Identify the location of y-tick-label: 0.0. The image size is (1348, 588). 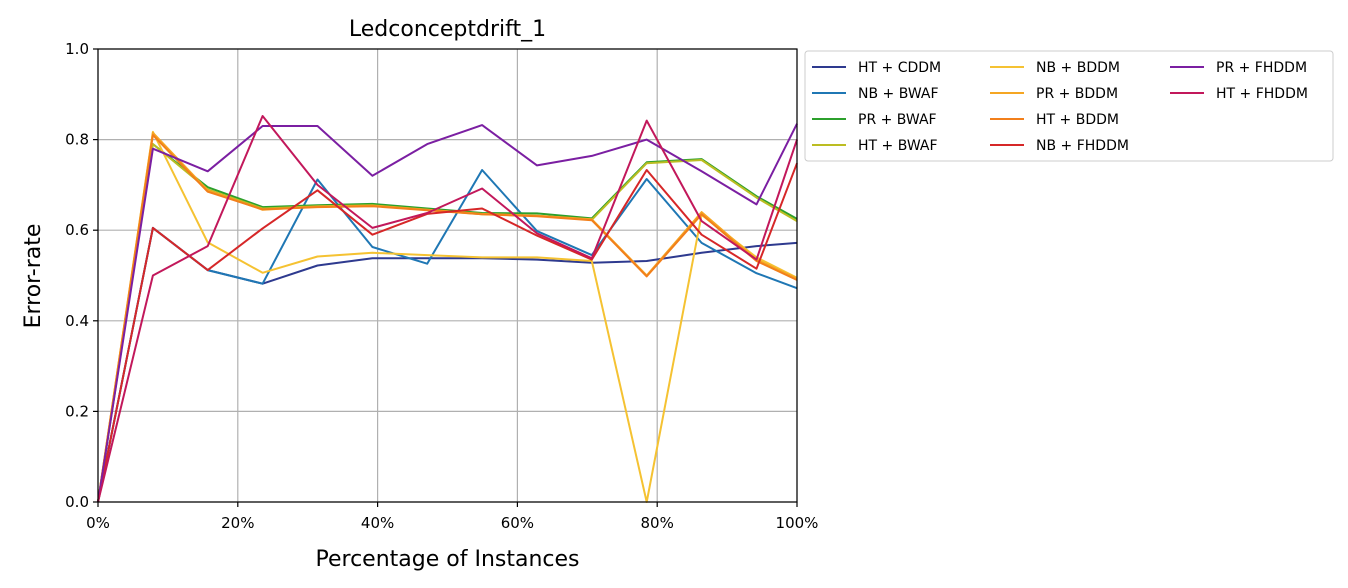
(77, 502).